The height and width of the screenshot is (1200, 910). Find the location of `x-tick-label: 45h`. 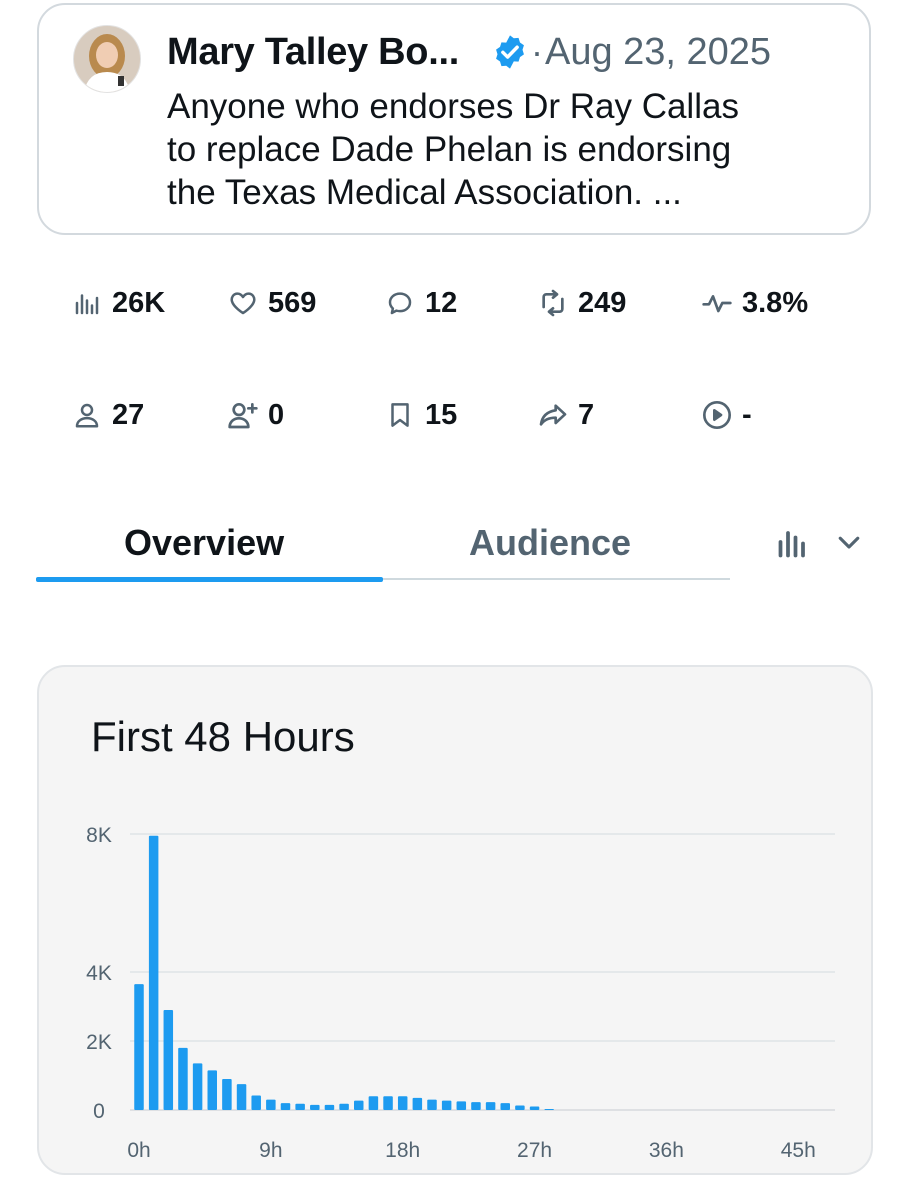

x-tick-label: 45h is located at coordinates (798, 1150).